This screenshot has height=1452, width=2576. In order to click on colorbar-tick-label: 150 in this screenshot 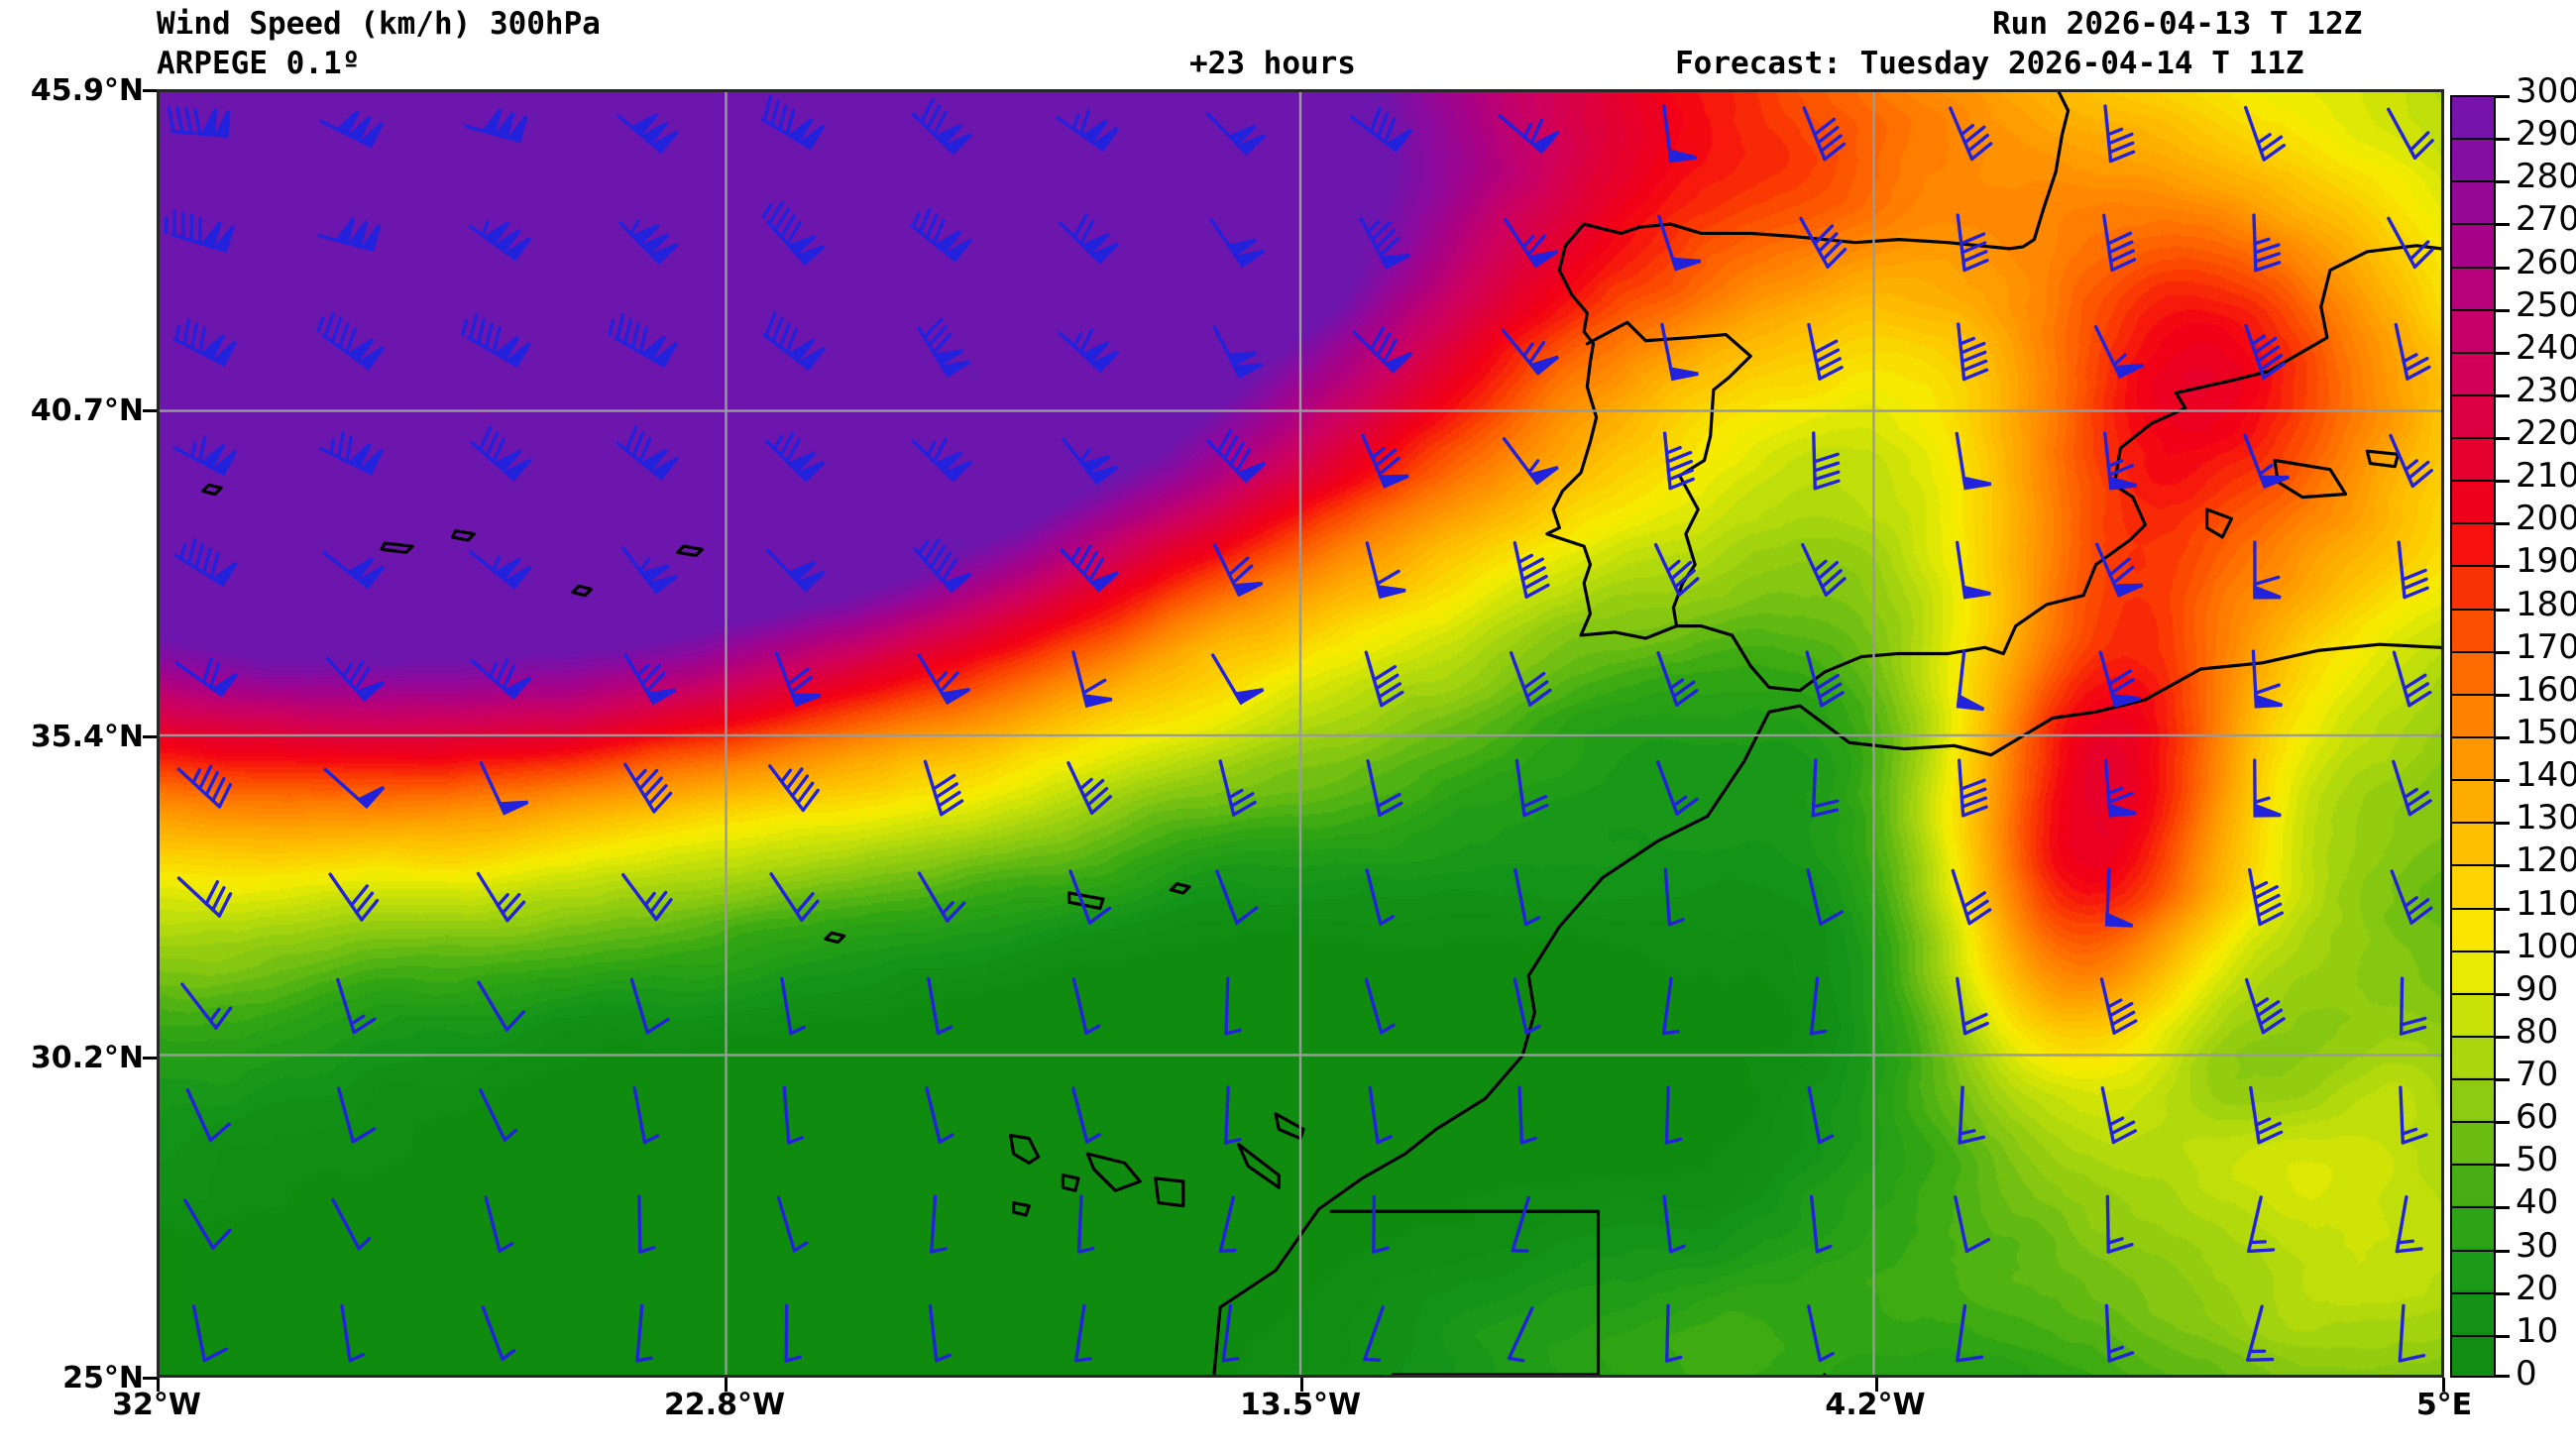, I will do `click(2546, 732)`.